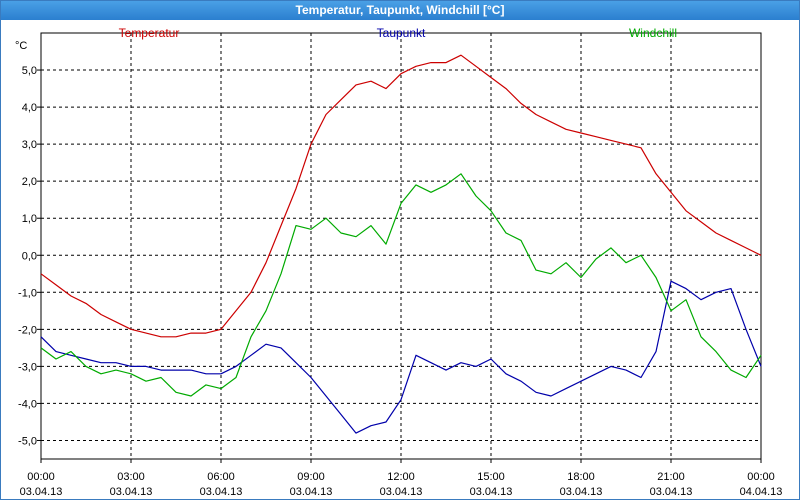  Describe the element at coordinates (29, 71) in the screenshot. I see `y-tick-label: 5,0` at that location.